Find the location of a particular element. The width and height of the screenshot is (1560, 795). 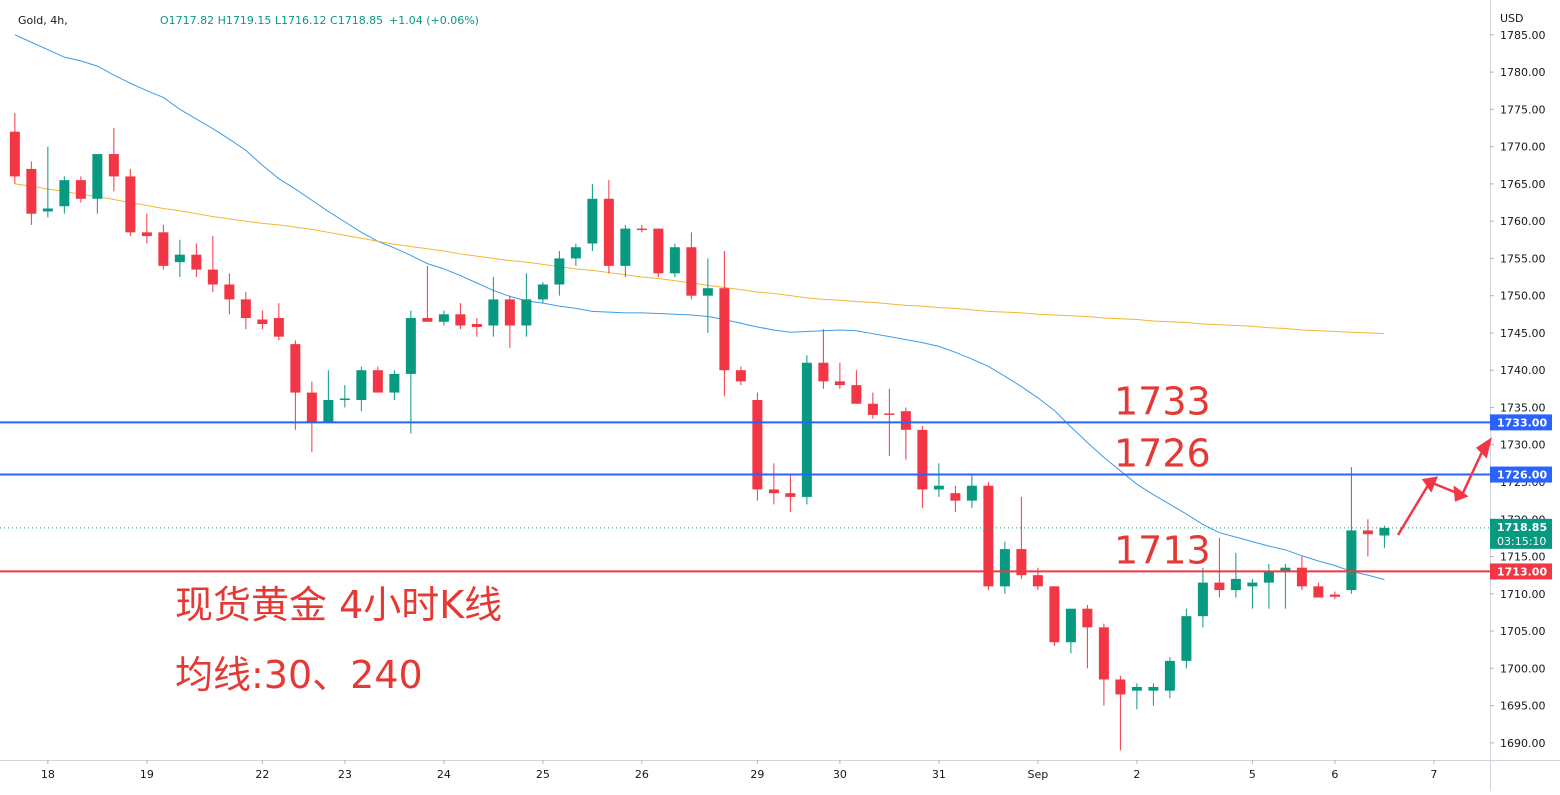

x-tick-label: 2 is located at coordinates (1136, 774).